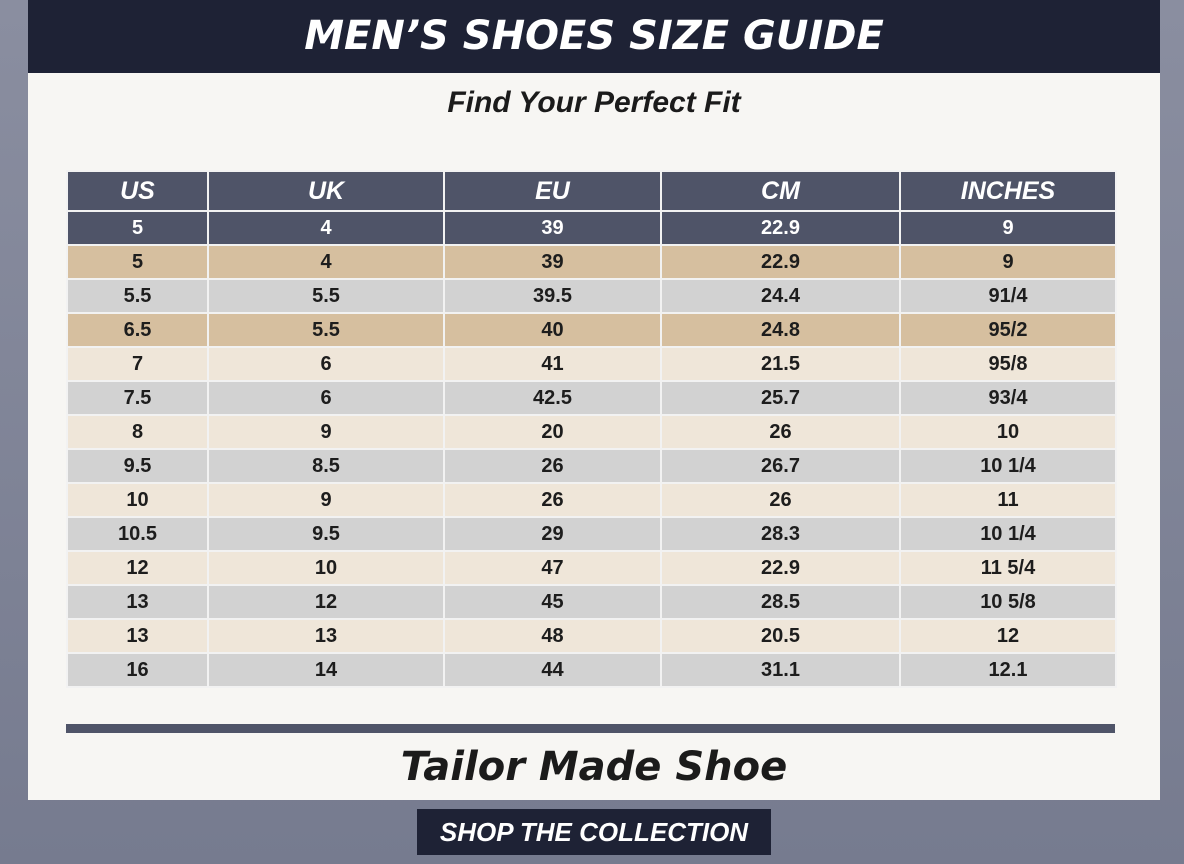 Image resolution: width=1184 pixels, height=864 pixels. I want to click on table-cell: 12.1, so click(1008, 670).